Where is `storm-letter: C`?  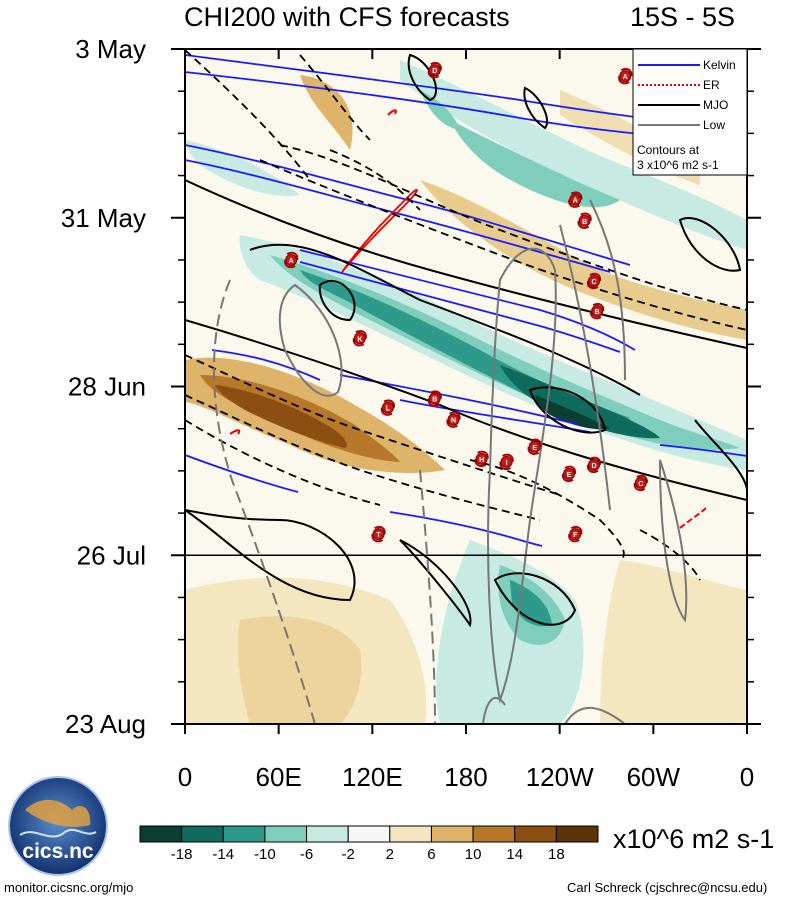 storm-letter: C is located at coordinates (640, 484).